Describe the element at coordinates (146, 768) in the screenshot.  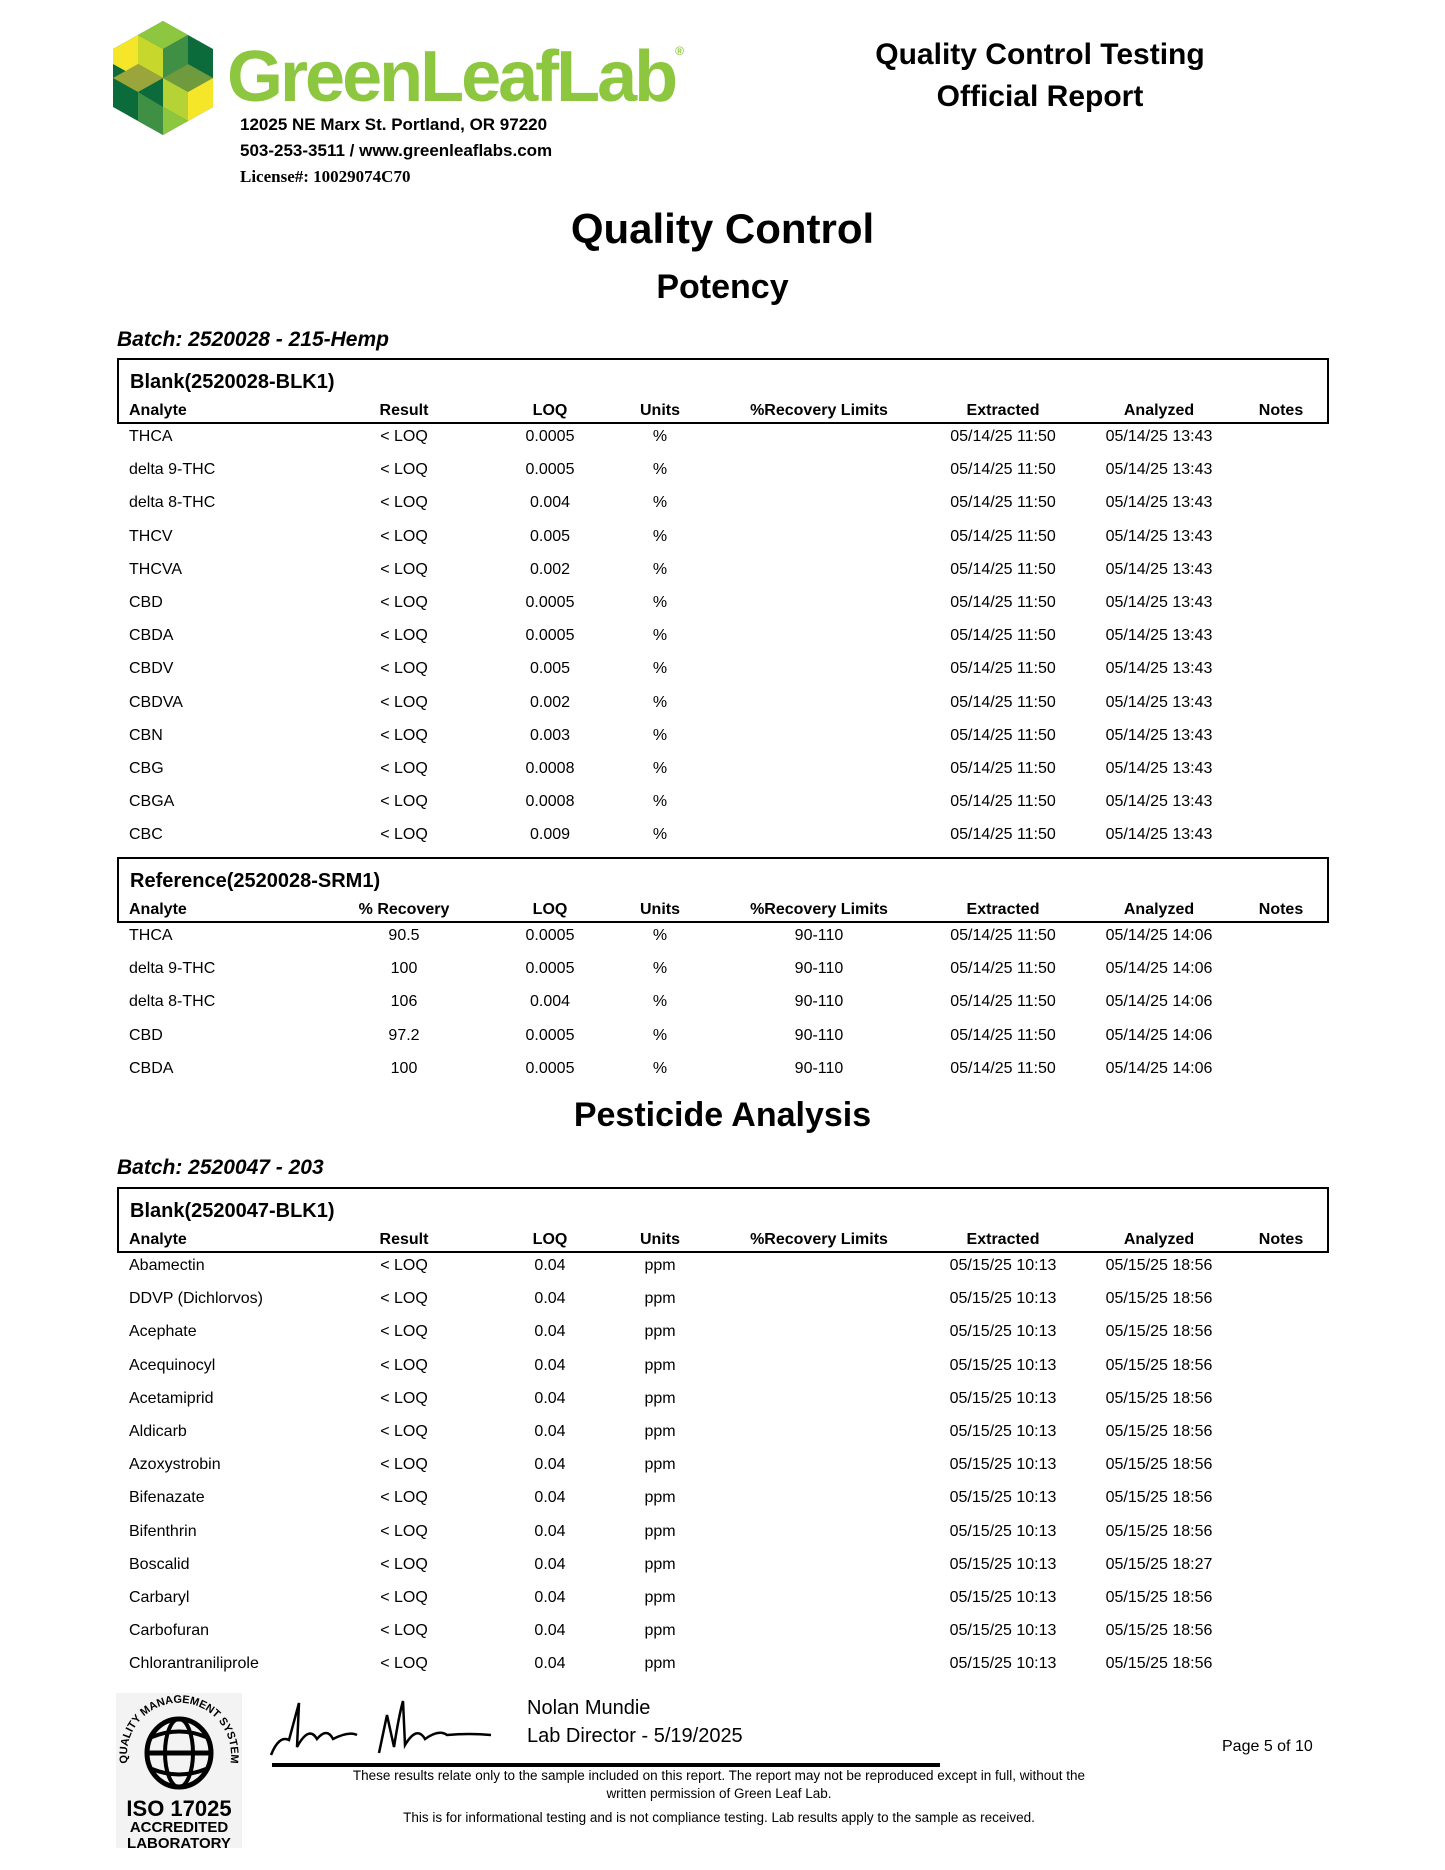
I see `table-cell: CBG` at that location.